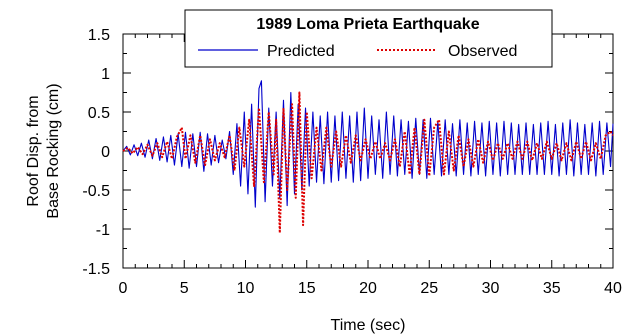  I want to click on y-tick-label: 1.5, so click(99, 35).